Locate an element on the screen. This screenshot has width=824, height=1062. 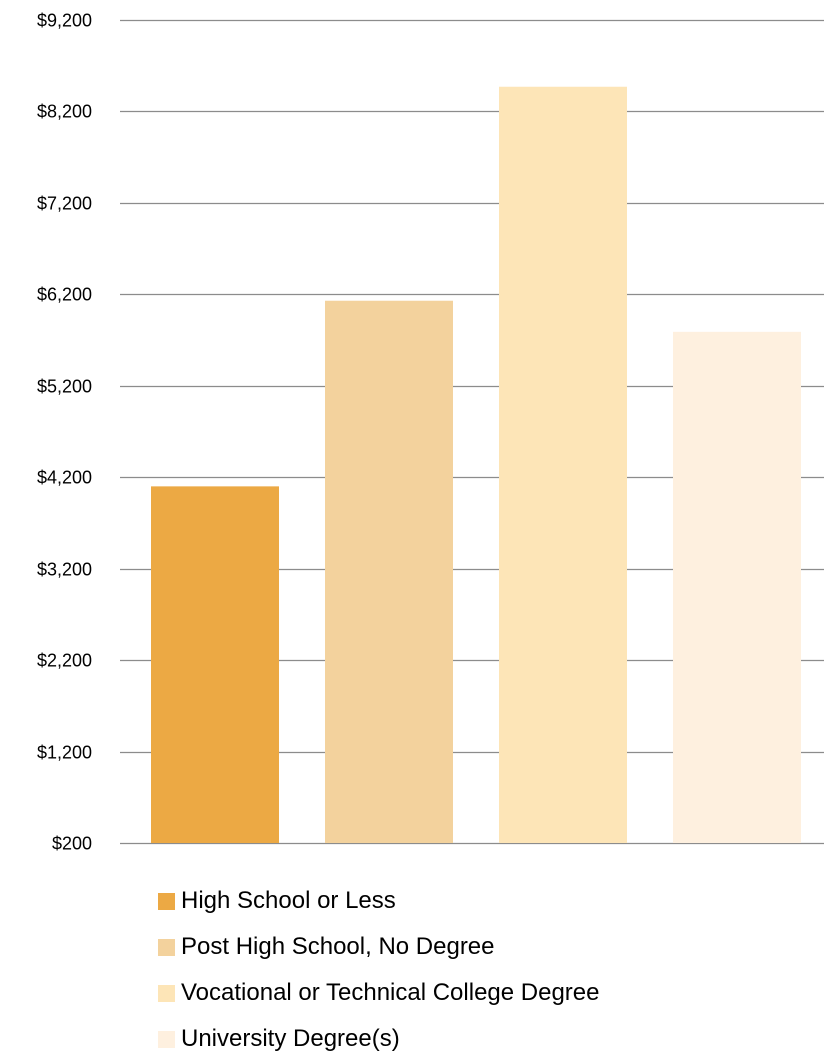
legend-swatch-vocational-or-technical-college-degree is located at coordinates (166, 993).